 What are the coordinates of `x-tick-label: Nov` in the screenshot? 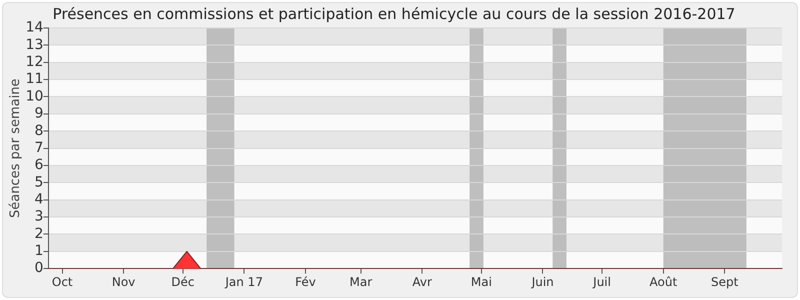 It's located at (124, 281).